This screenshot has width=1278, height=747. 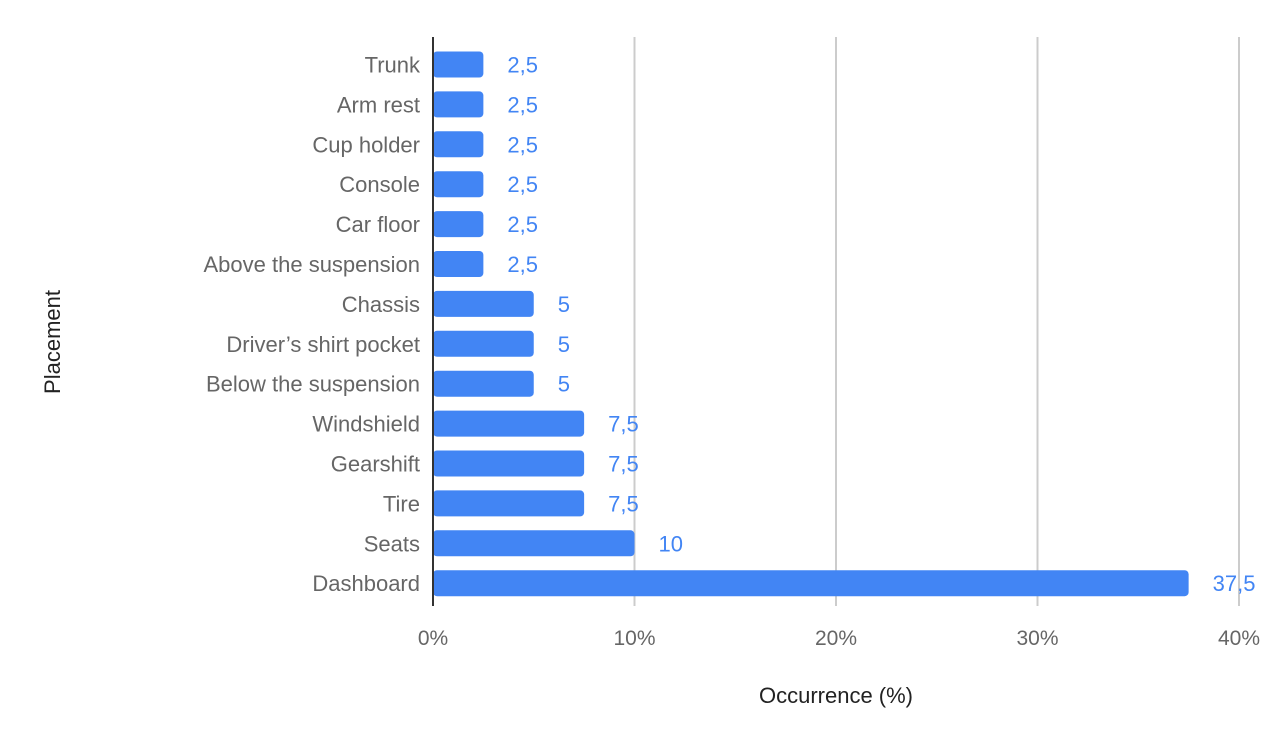 I want to click on category-label: Cup holder, so click(x=366, y=144).